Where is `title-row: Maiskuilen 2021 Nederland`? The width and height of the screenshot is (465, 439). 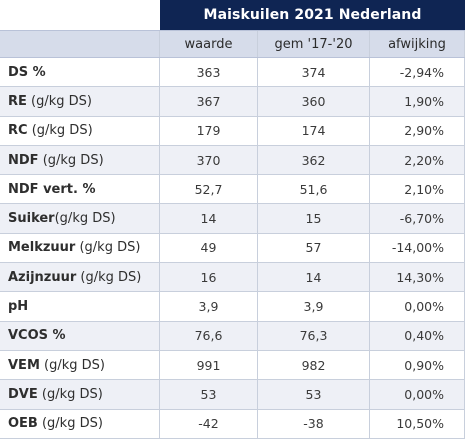
title-row: Maiskuilen 2021 Nederland is located at coordinates (232, 15).